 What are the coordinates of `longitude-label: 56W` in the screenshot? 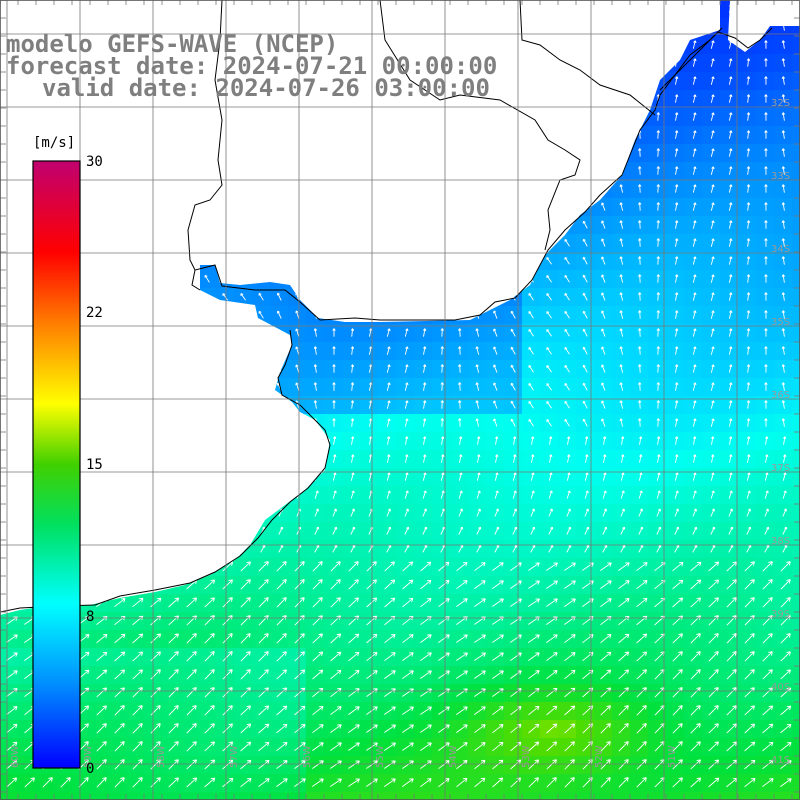 It's located at (307, 756).